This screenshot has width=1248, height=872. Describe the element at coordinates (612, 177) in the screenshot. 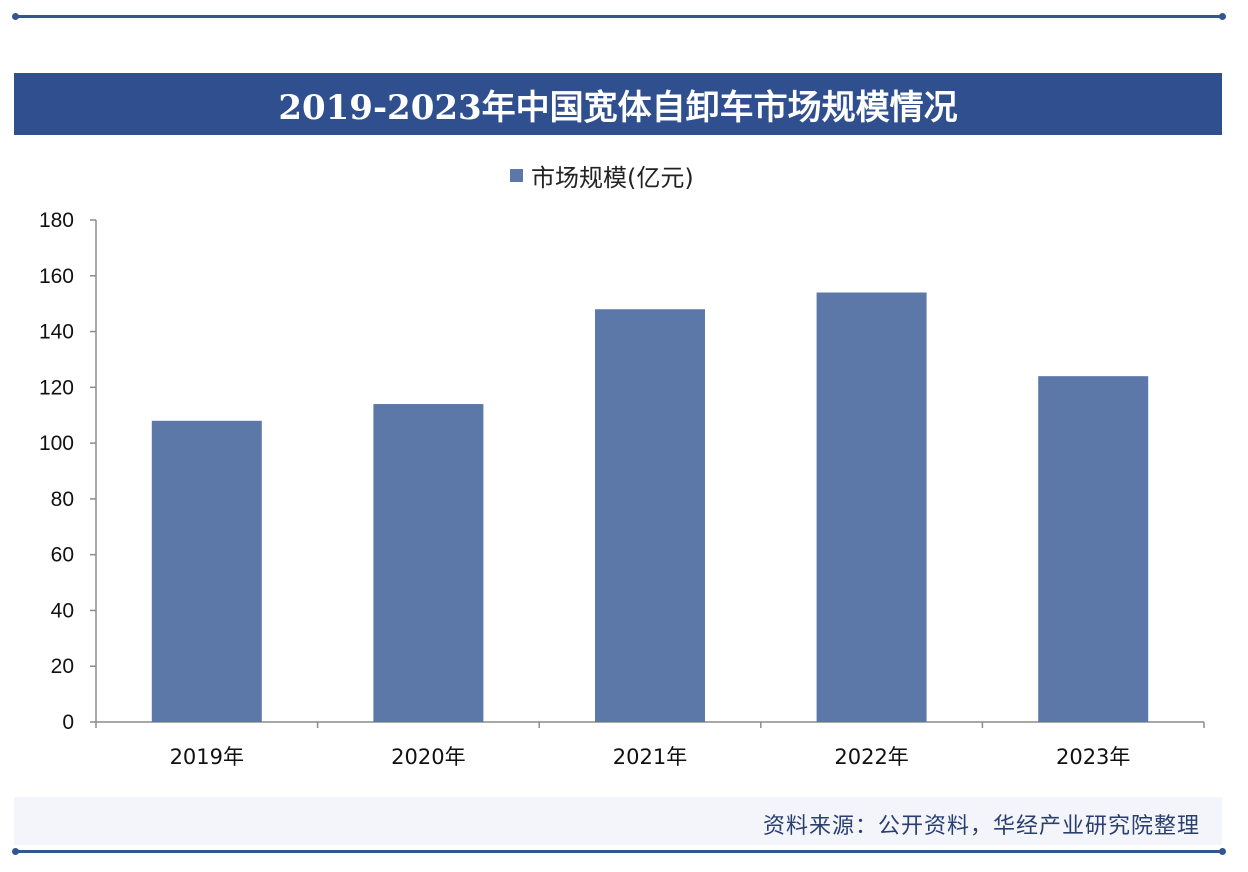

I see `legend-label: 市场规模(亿元)` at that location.